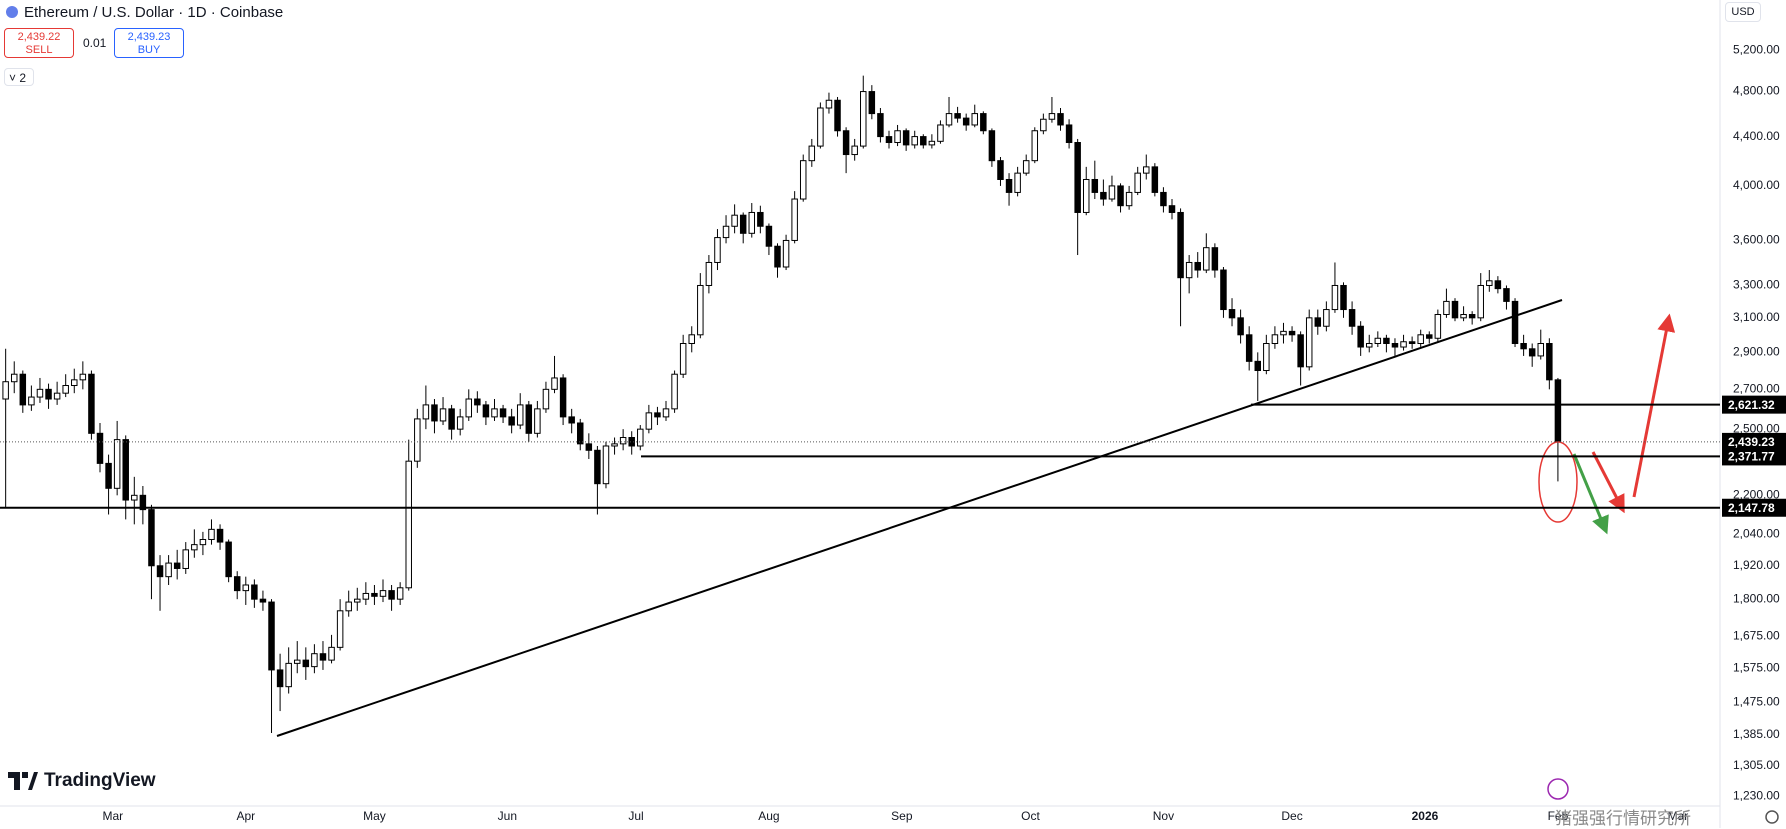 This screenshot has width=1786, height=829. I want to click on sell-price: 2,439.22, so click(39, 37).